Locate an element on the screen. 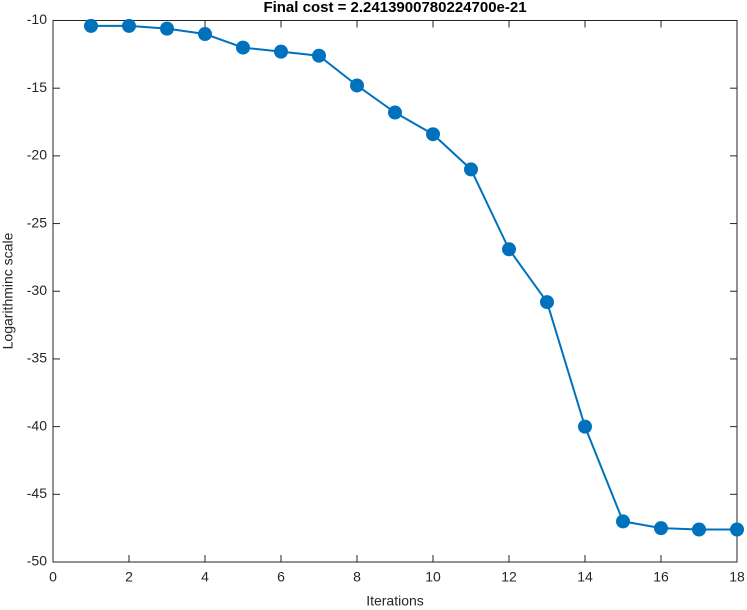  x-tick-label: 4 is located at coordinates (205, 577).